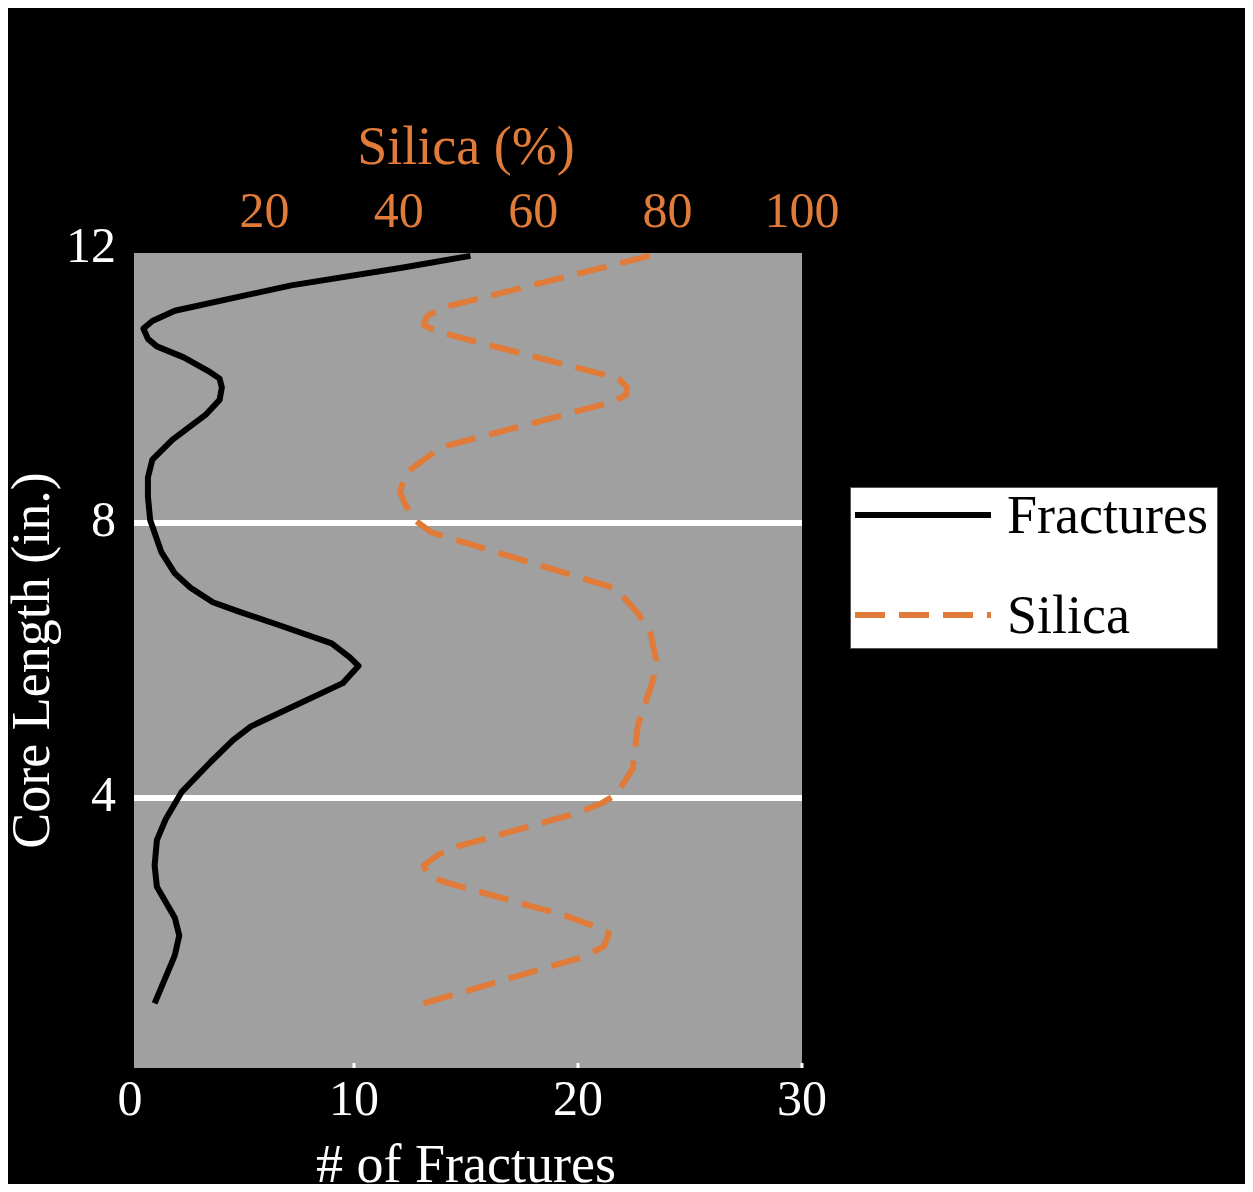 This screenshot has width=1253, height=1192. What do you see at coordinates (264, 210) in the screenshot?
I see `x2-tick-label: 20` at bounding box center [264, 210].